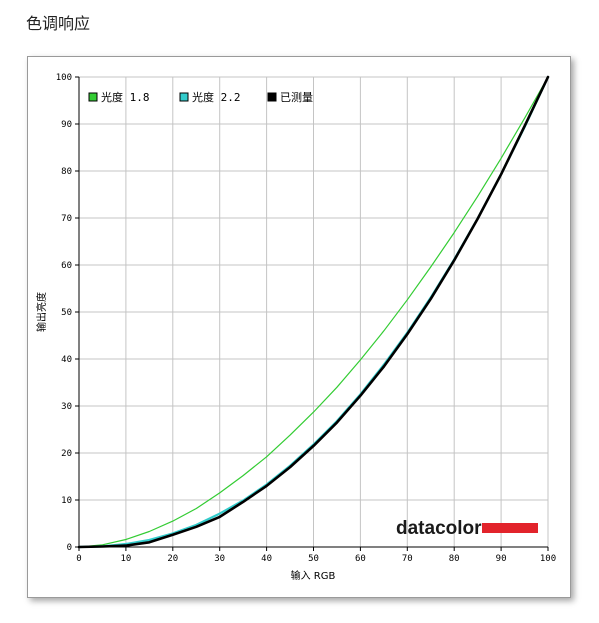  I want to click on legend: 光度 1.8 光度 2.2 已测量, so click(200, 97).